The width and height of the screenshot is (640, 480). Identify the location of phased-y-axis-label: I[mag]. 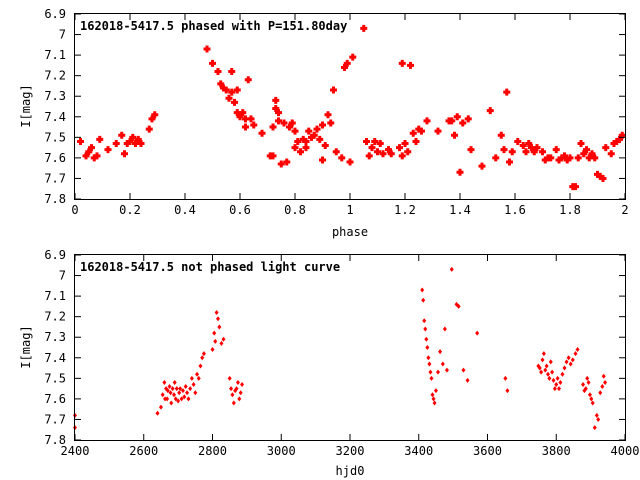
(26, 105).